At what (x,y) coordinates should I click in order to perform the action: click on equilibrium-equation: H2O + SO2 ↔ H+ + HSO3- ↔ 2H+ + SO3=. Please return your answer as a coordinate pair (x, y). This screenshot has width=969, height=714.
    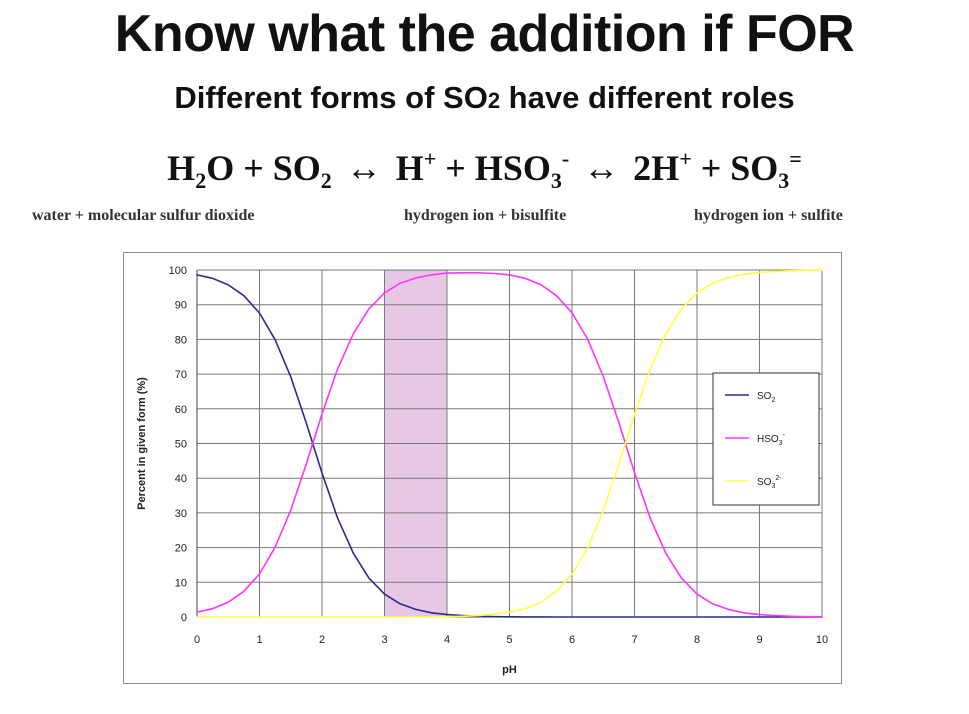
    Looking at the image, I should click on (484, 170).